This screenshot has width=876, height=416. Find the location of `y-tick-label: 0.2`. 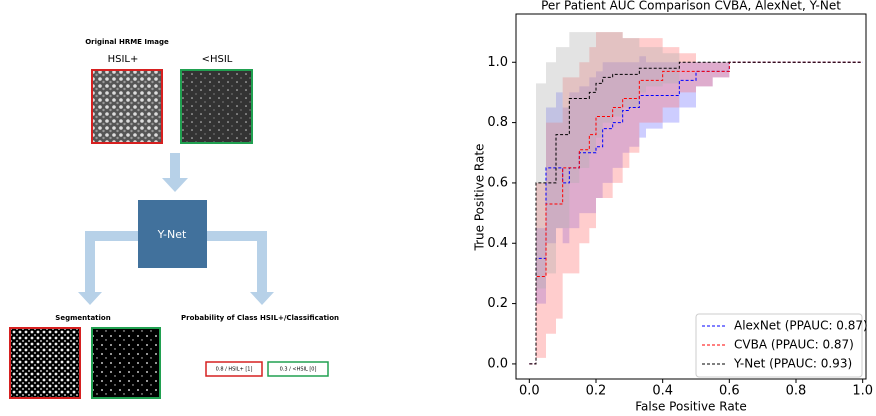

y-tick-label: 0.2 is located at coordinates (497, 303).